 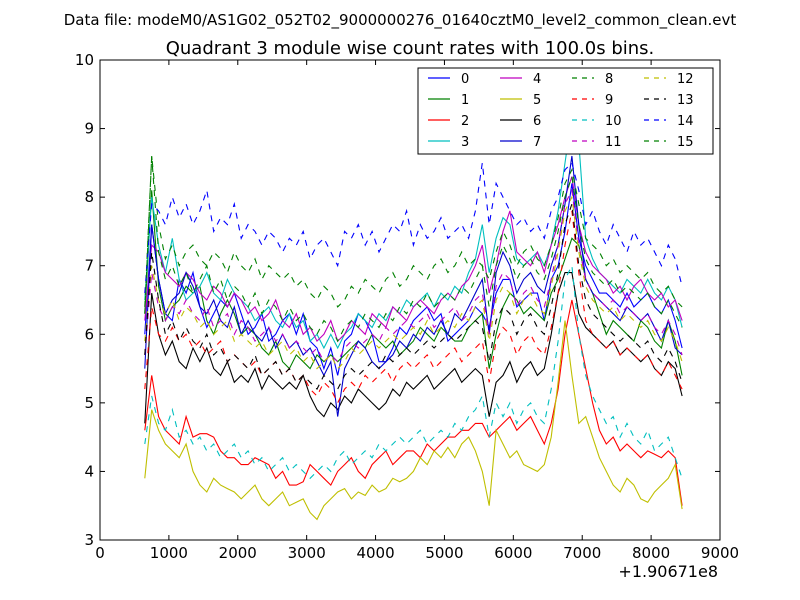 What do you see at coordinates (720, 553) in the screenshot?
I see `x-tick-label: 9000` at bounding box center [720, 553].